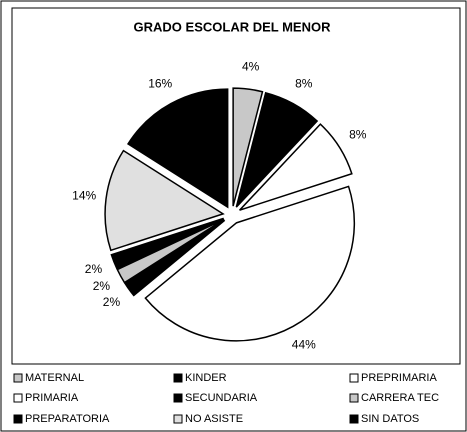 Image resolution: width=467 pixels, height=432 pixels. What do you see at coordinates (67, 419) in the screenshot?
I see `legend-label: PREPARATORIA` at bounding box center [67, 419].